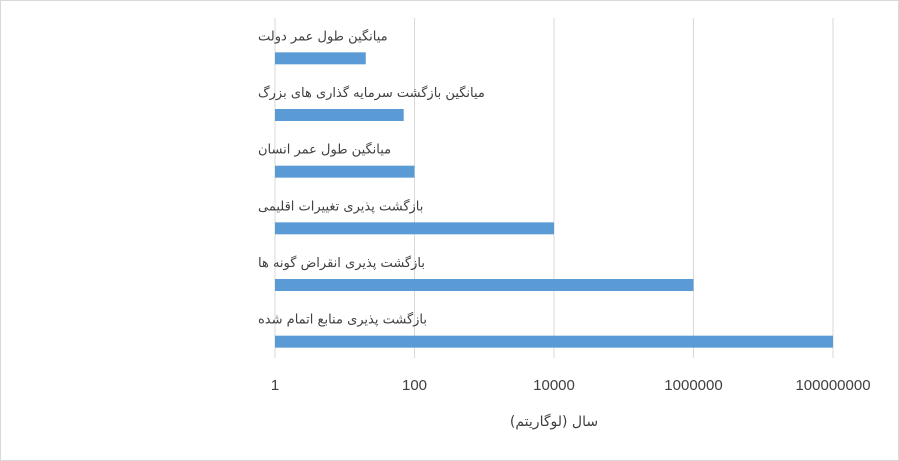 Image resolution: width=899 pixels, height=461 pixels. What do you see at coordinates (342, 320) in the screenshot?
I see `category-label-6: بازگشت پذیری منابع اتمام شده` at bounding box center [342, 320].